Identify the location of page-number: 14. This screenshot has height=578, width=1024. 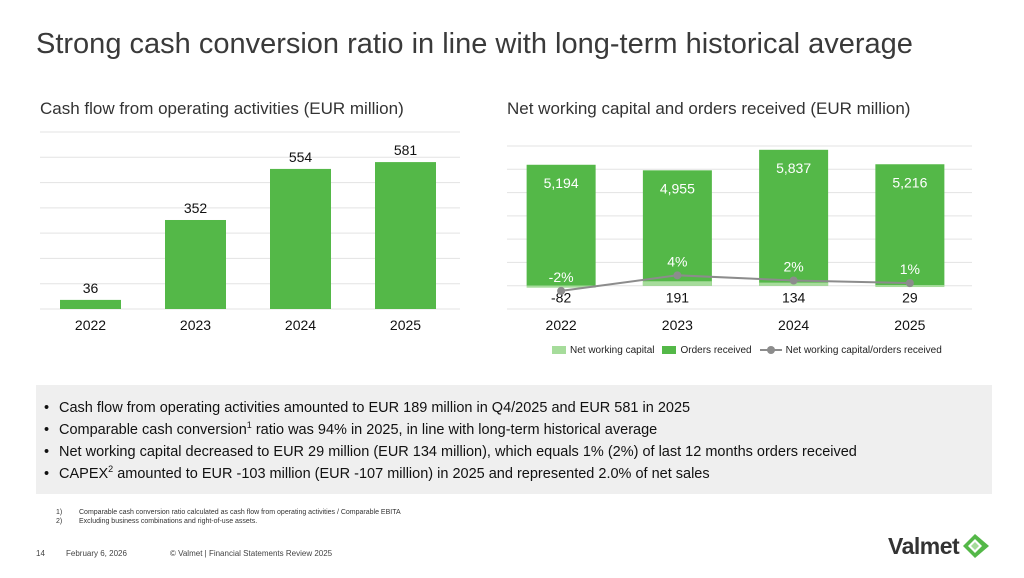
(40, 553).